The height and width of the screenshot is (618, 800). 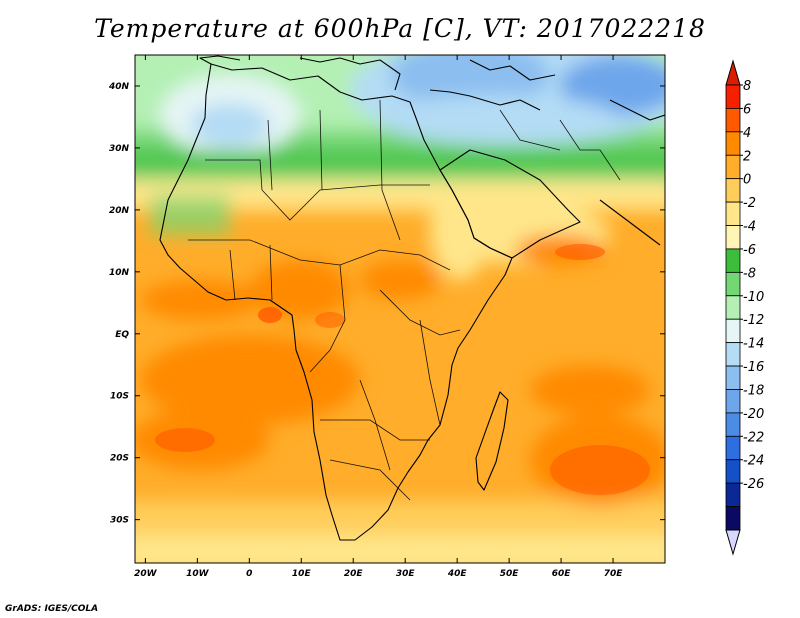 What do you see at coordinates (749, 250) in the screenshot?
I see `colorbar-label: -6` at bounding box center [749, 250].